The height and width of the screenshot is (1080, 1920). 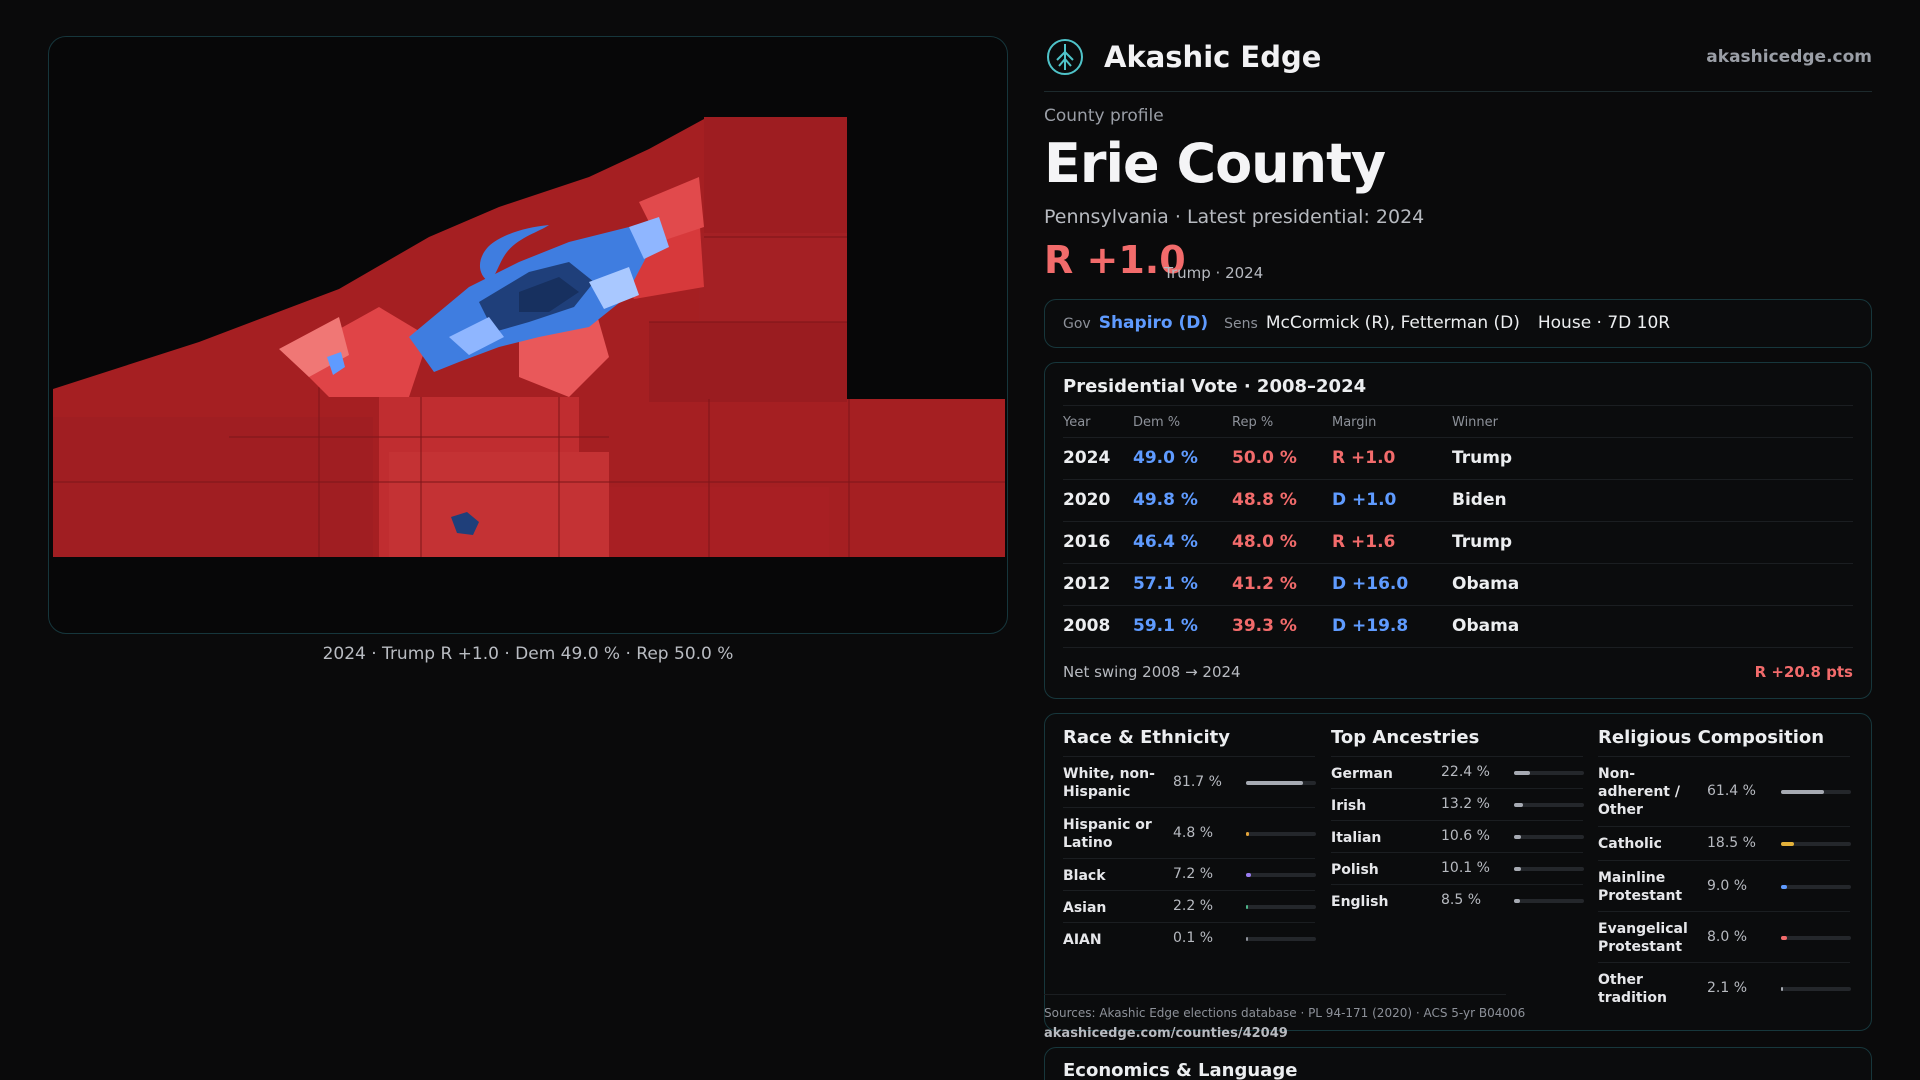 I want to click on item-percent: 8.0 %, so click(x=1727, y=936).